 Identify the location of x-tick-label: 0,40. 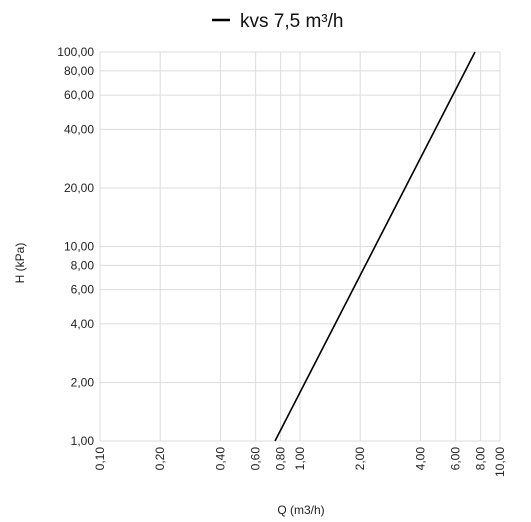
(220, 459).